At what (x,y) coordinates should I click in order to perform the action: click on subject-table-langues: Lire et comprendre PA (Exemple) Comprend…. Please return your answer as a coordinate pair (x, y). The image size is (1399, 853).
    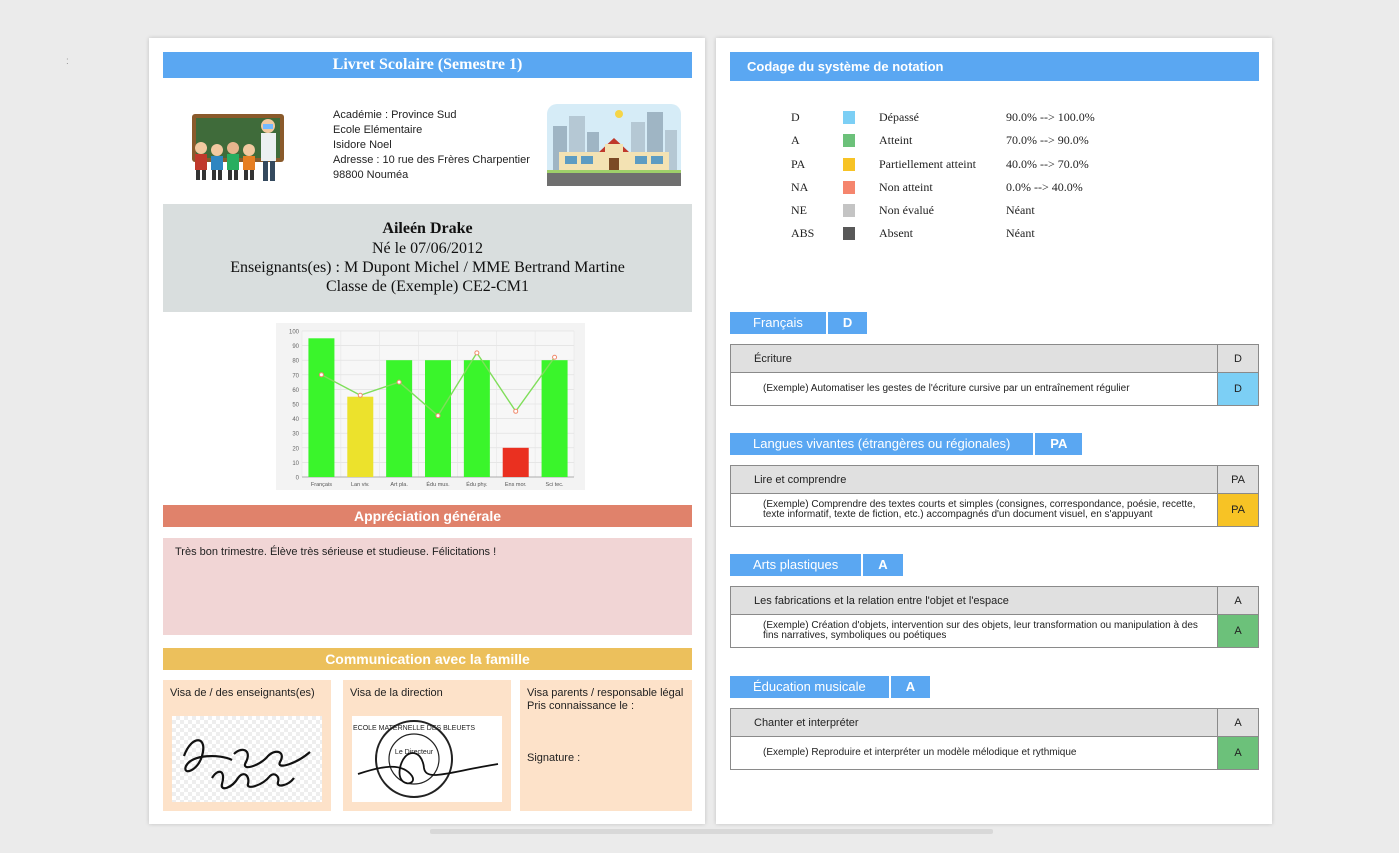
    Looking at the image, I should click on (994, 496).